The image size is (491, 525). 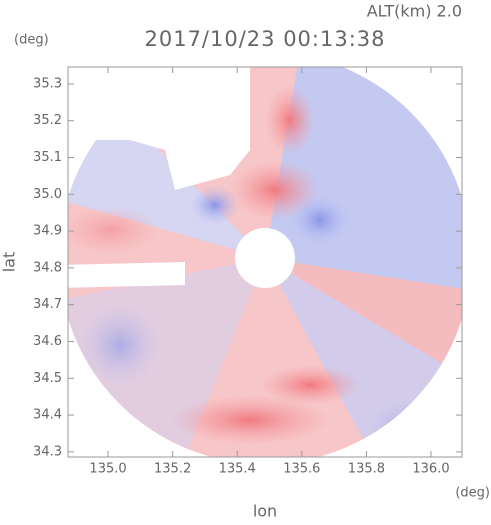 What do you see at coordinates (31, 40) in the screenshot?
I see `y-unit: (deg)` at bounding box center [31, 40].